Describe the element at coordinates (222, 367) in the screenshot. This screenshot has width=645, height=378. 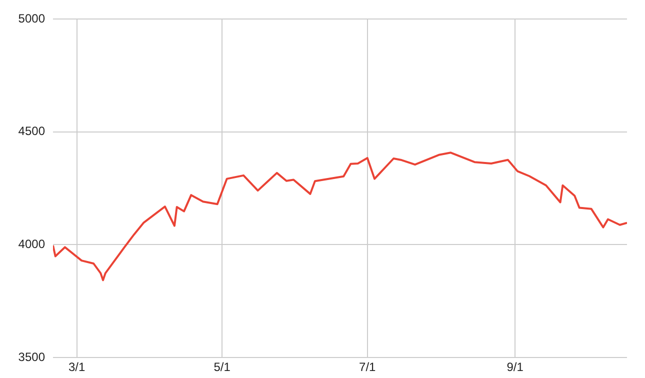
I see `x-tick-label: 5/1` at that location.